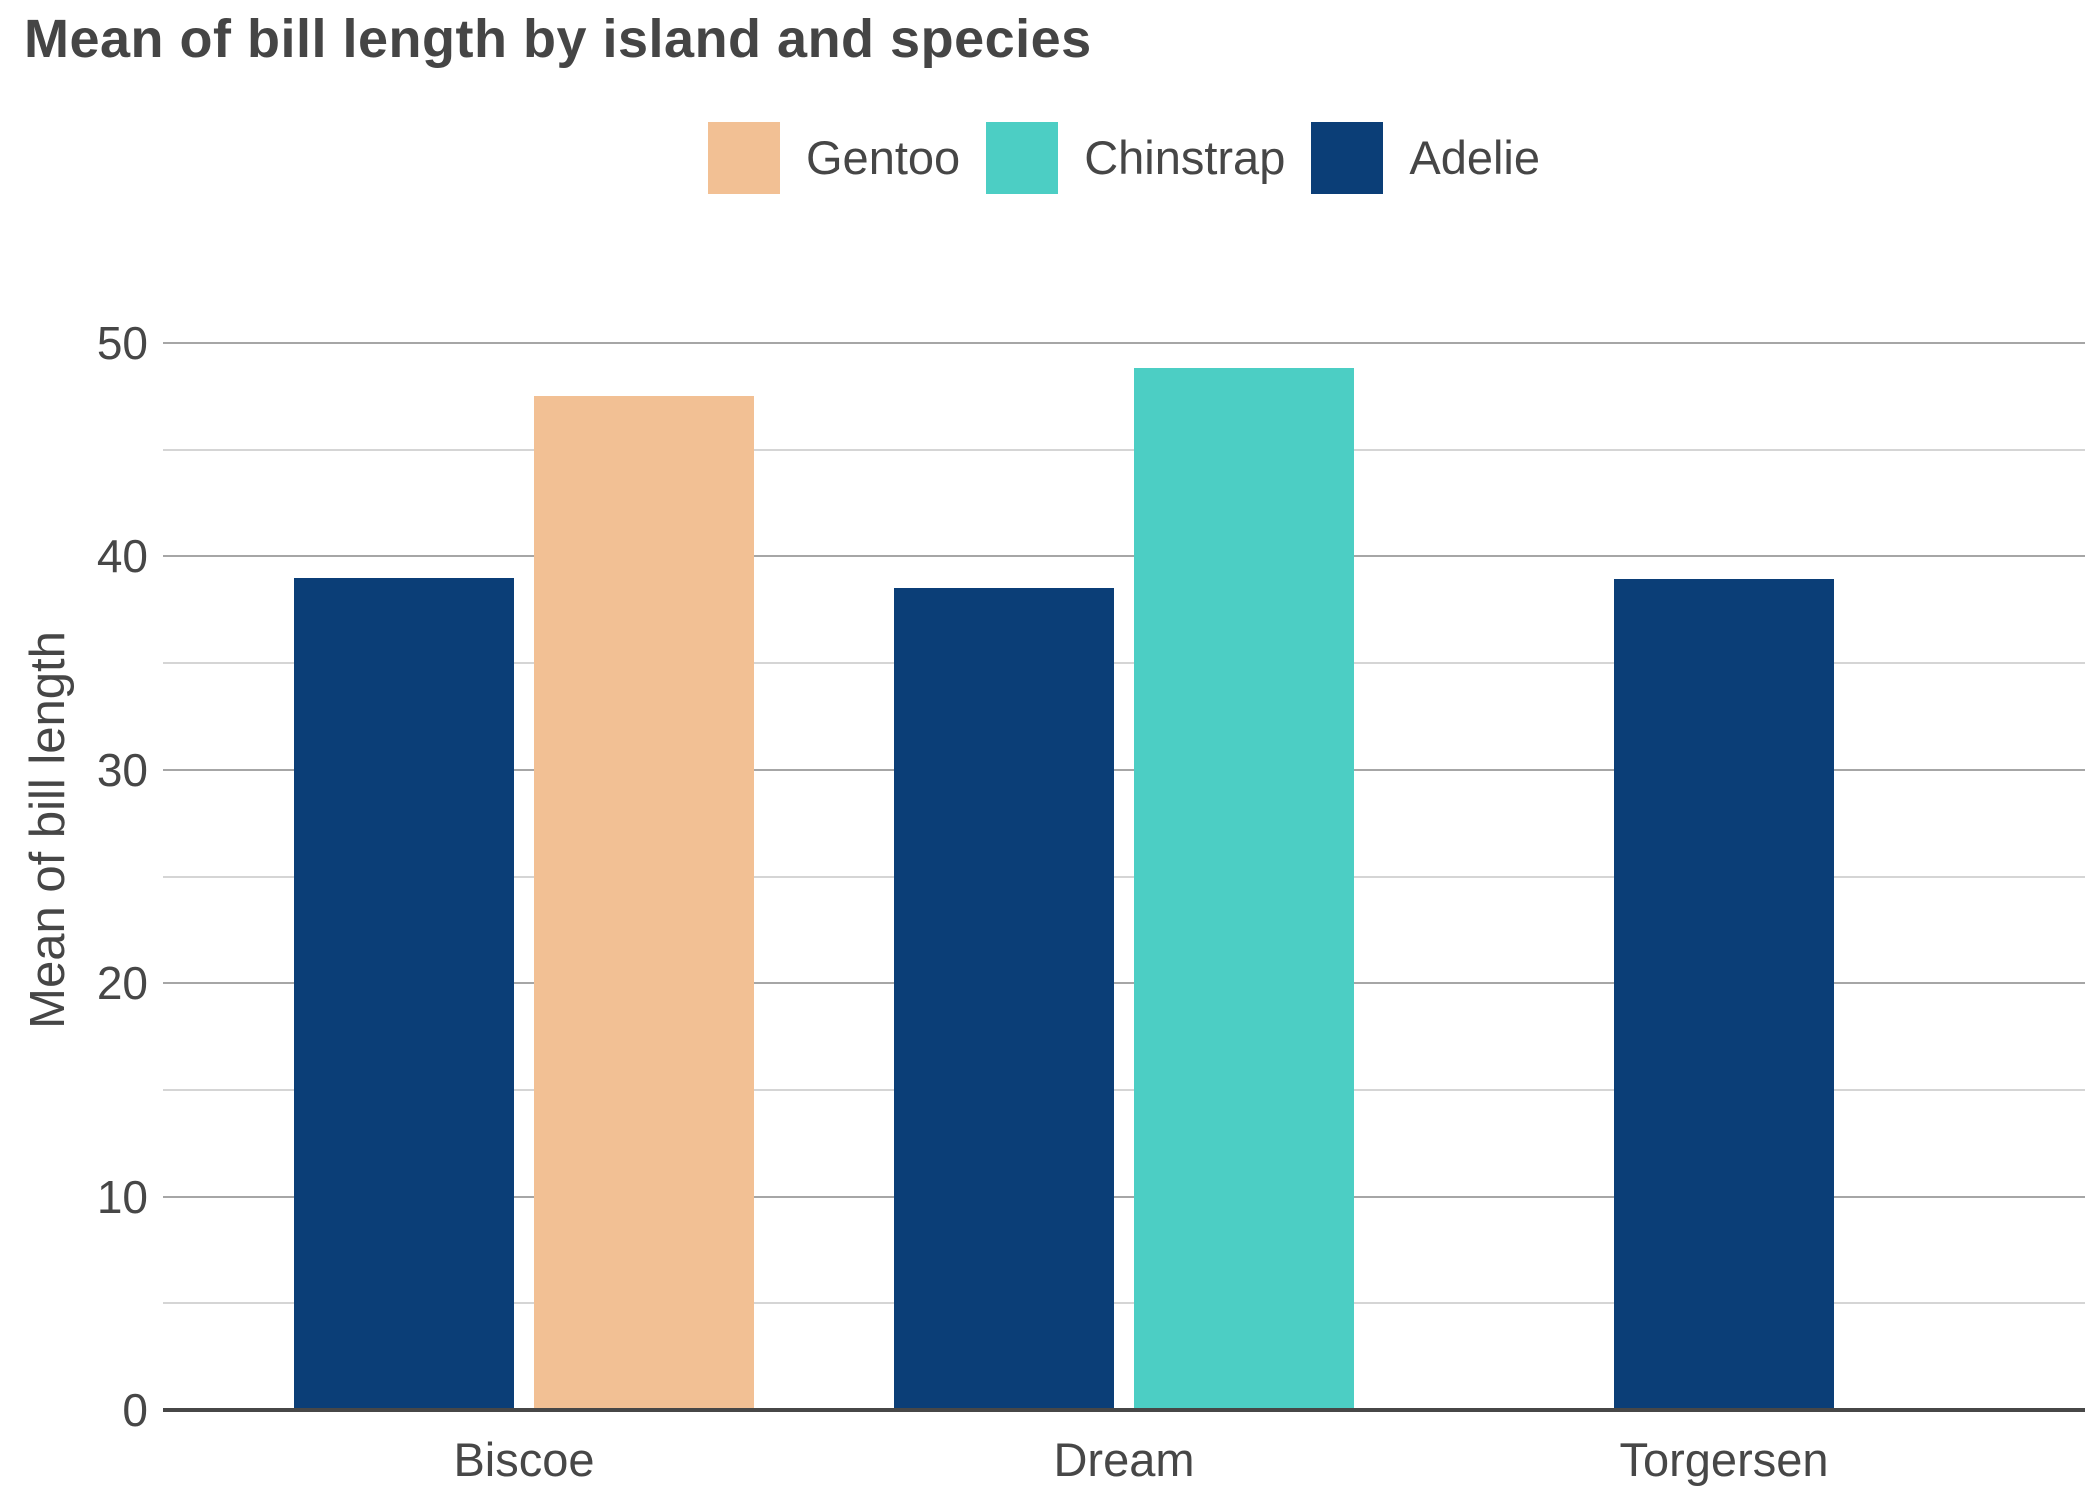  I want to click on legend-item-adelie: Adelie, so click(1425, 158).